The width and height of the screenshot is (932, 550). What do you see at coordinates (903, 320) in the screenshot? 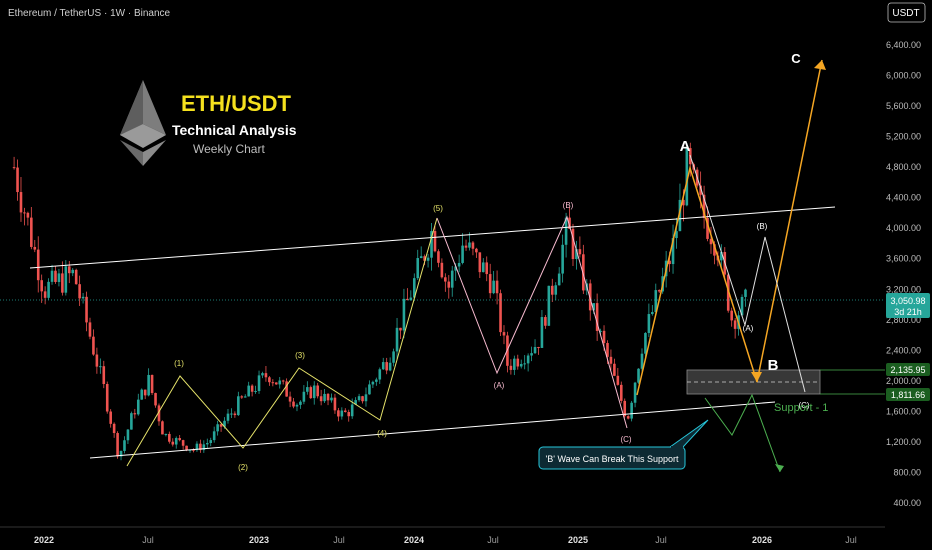
I see `price-tick-label: 2,800.00` at bounding box center [903, 320].